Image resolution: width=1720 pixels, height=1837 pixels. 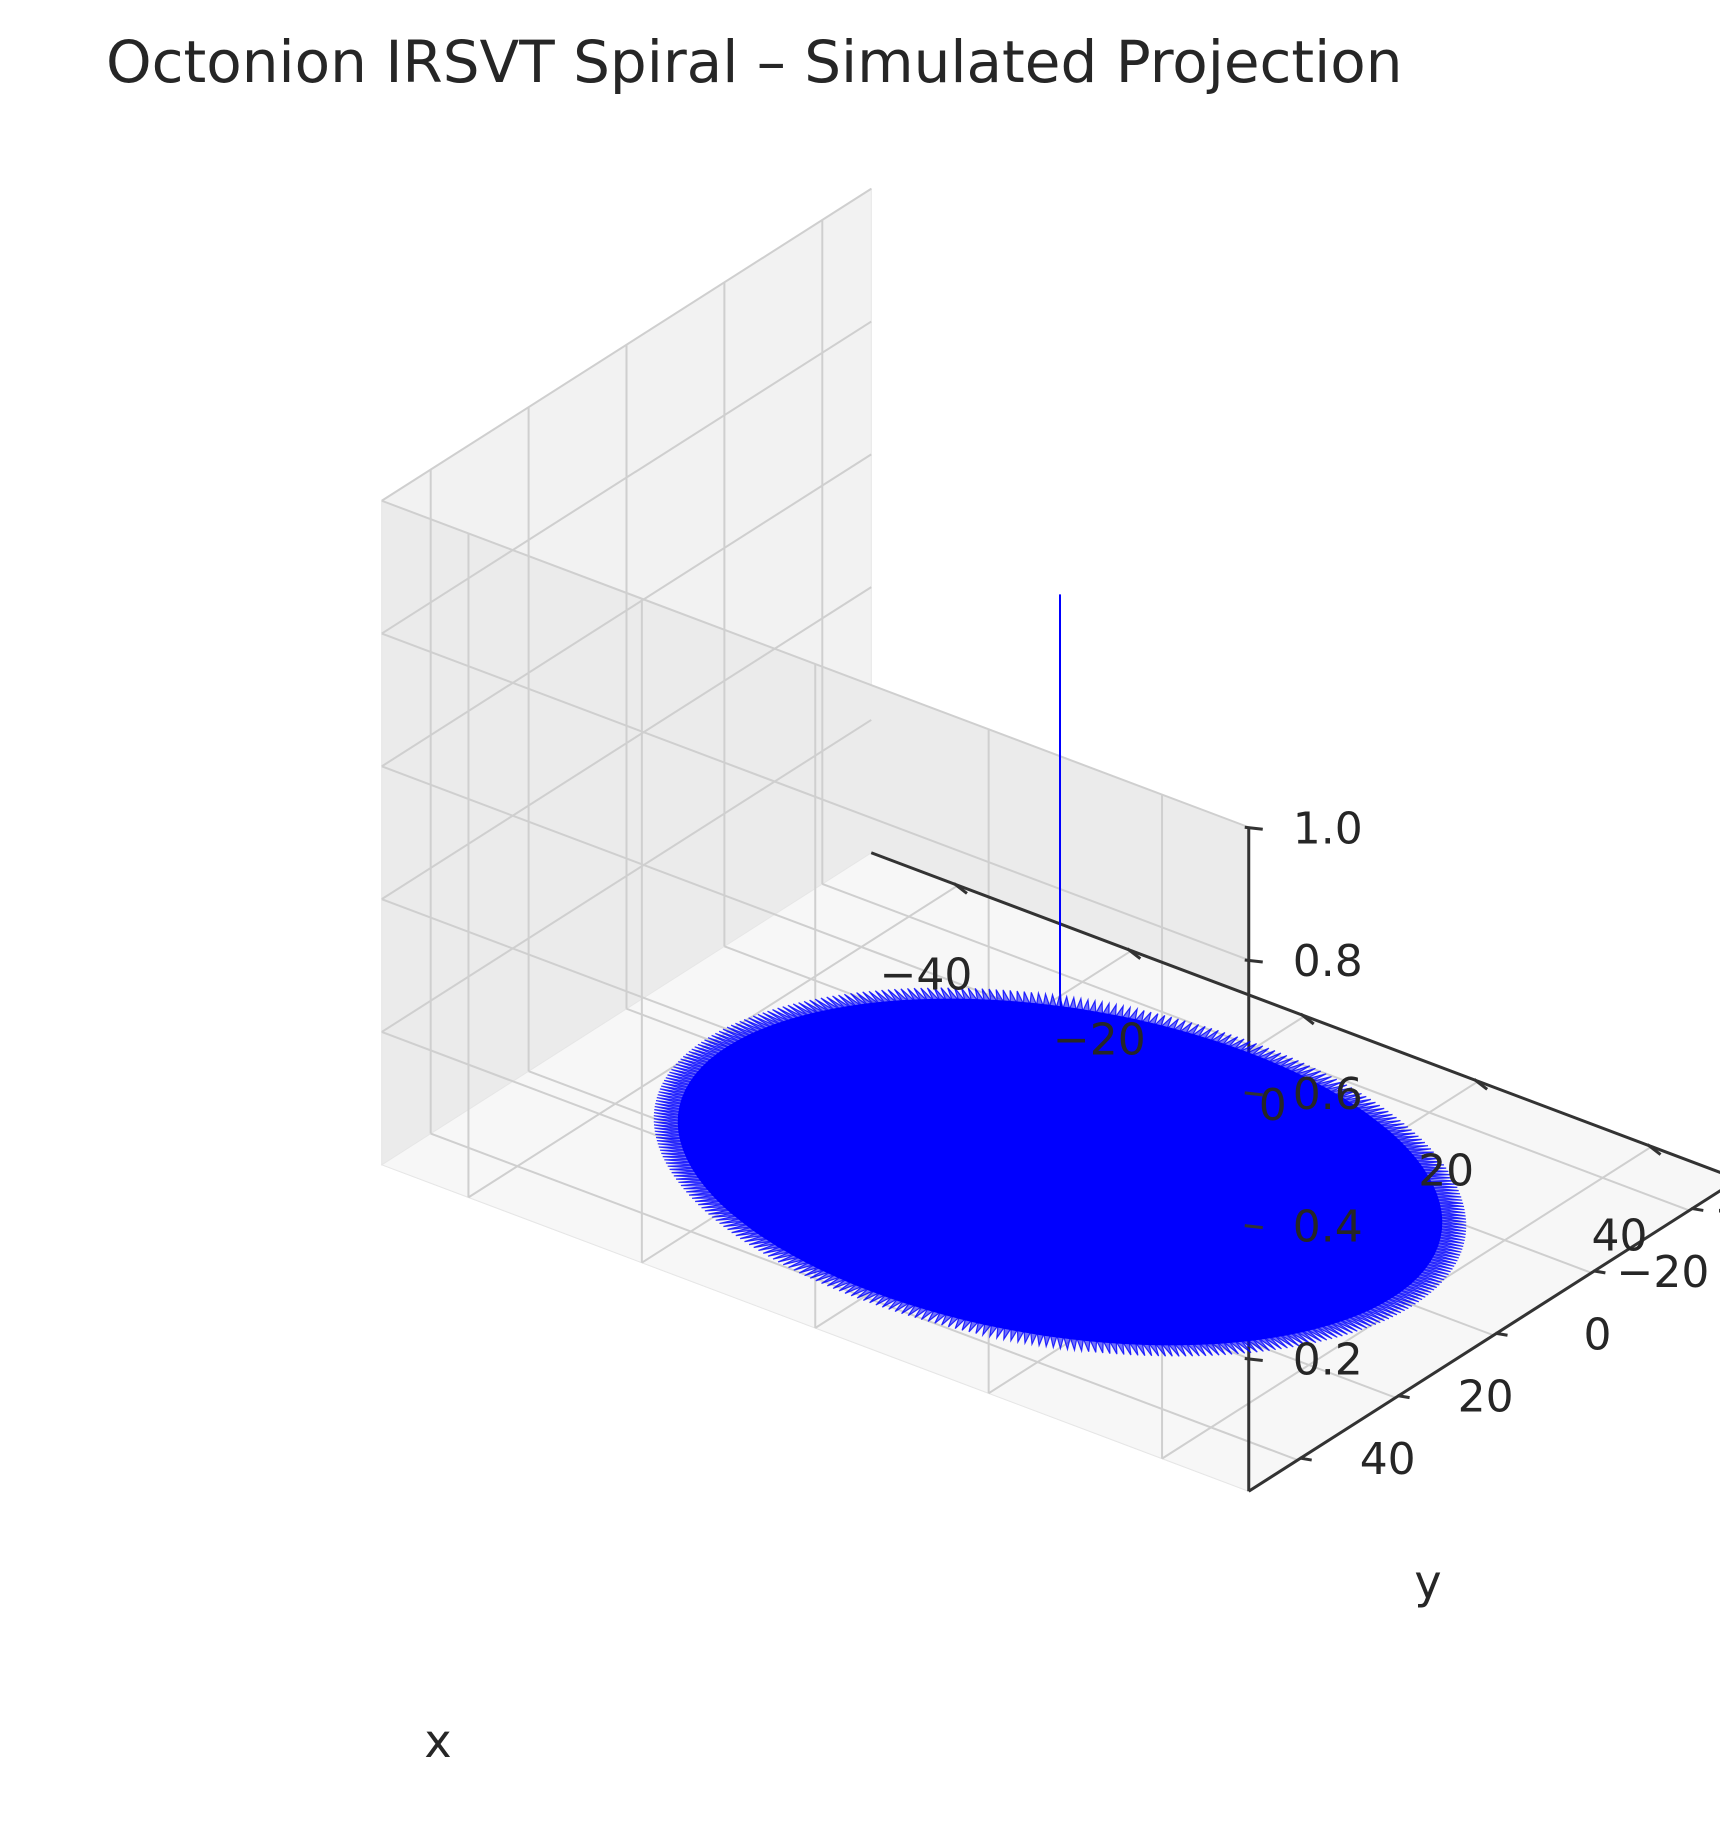 I want to click on z-tick-label: 0.6, so click(x=1328, y=1094).